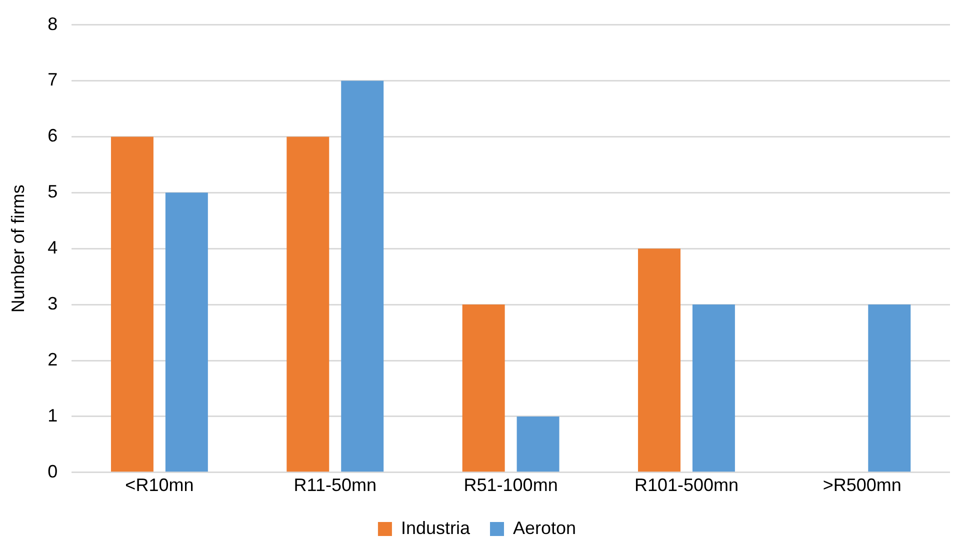 This screenshot has height=552, width=960. What do you see at coordinates (544, 528) in the screenshot?
I see `legend-label: Aeroton` at bounding box center [544, 528].